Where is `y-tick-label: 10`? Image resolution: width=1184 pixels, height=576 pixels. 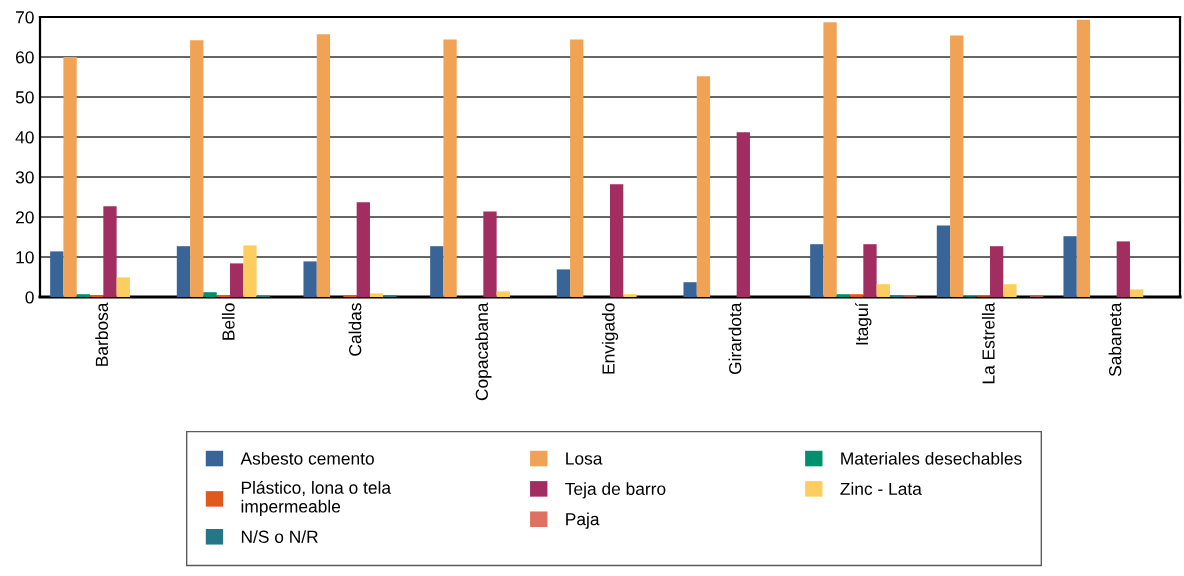
y-tick-label: 10 is located at coordinates (25, 257).